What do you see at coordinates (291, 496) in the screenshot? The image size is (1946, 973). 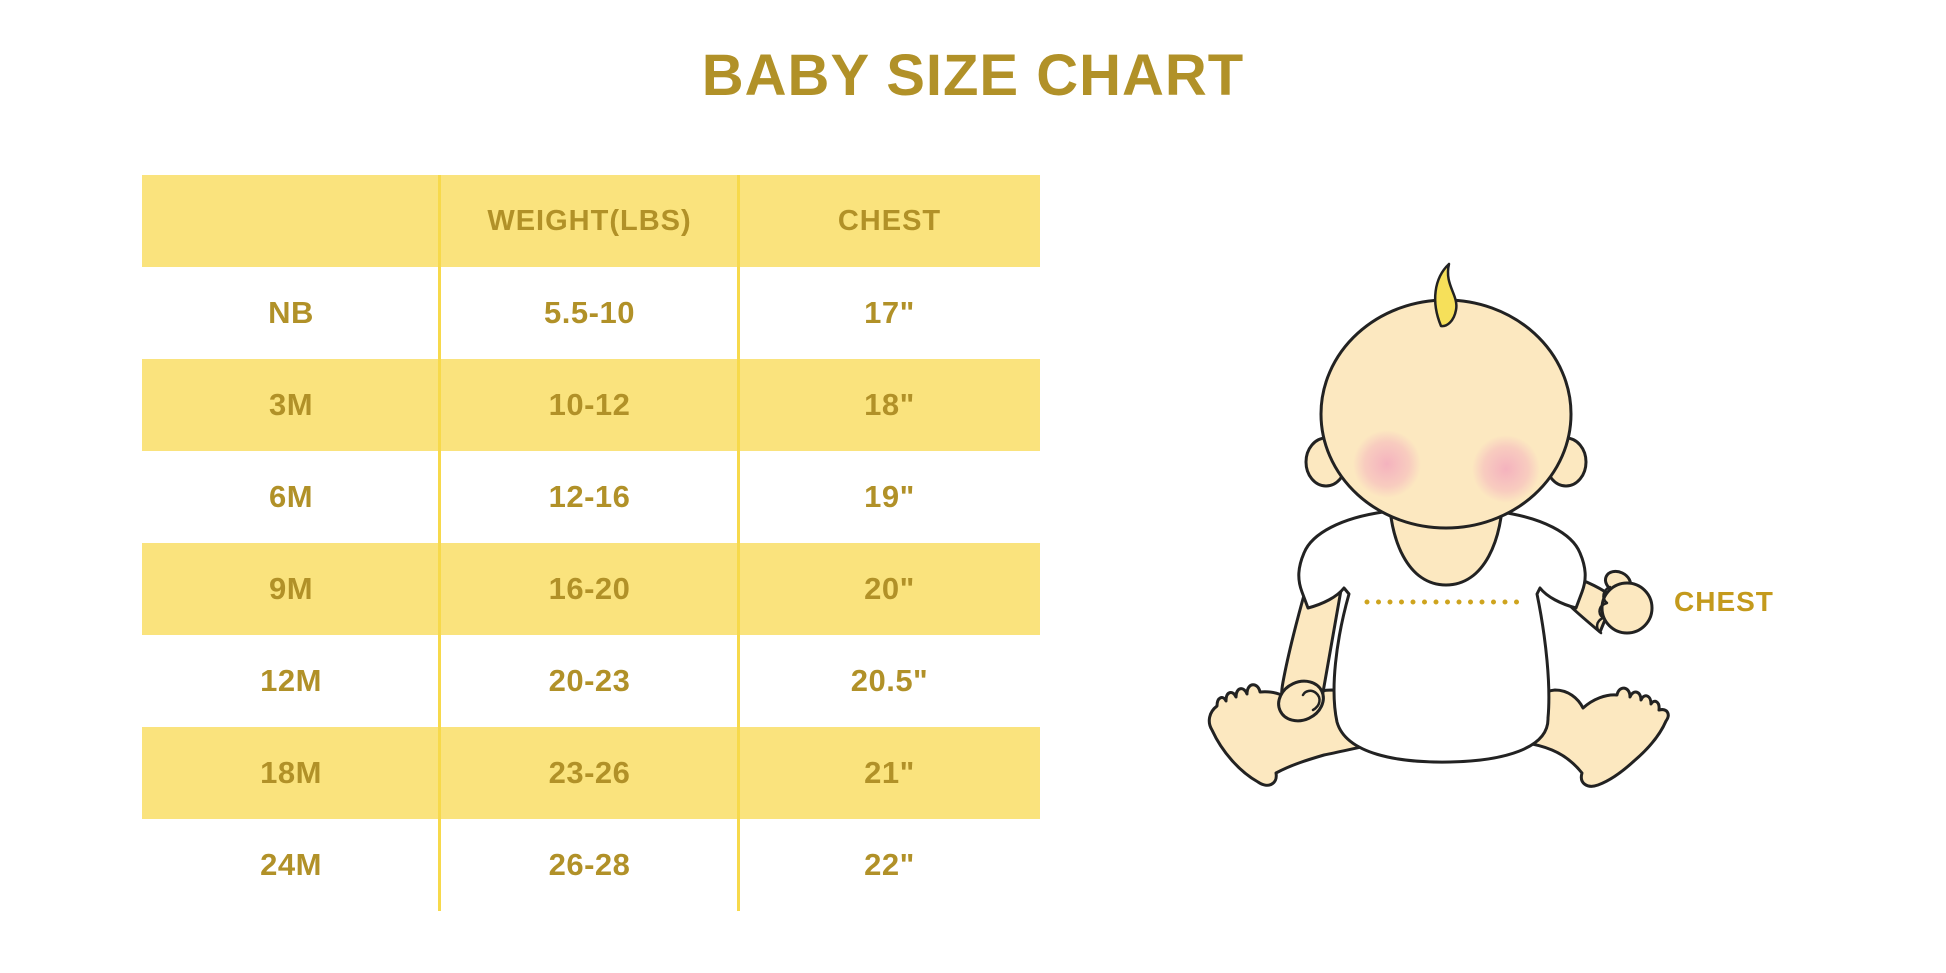 I see `size-cell: 6M` at bounding box center [291, 496].